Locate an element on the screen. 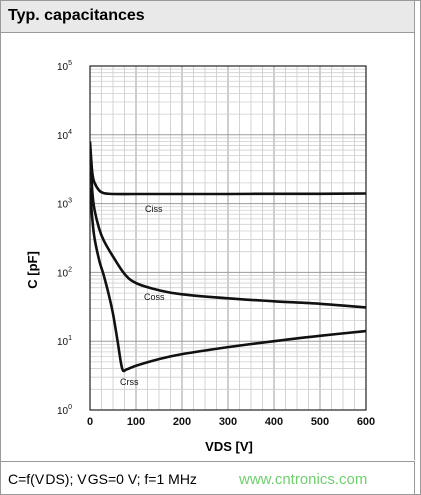  y-tick-label: 10⁴ is located at coordinates (64, 135).